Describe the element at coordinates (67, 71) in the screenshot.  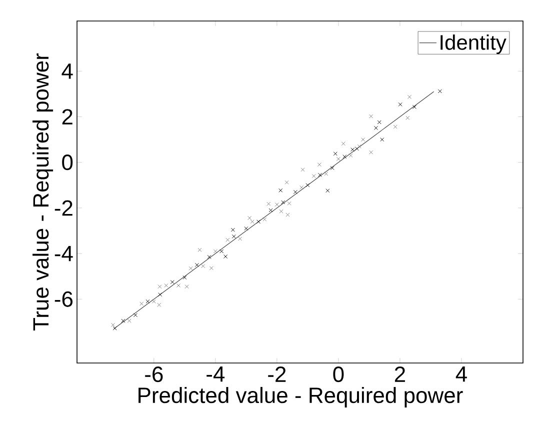
I see `y-tick-label: 4` at that location.